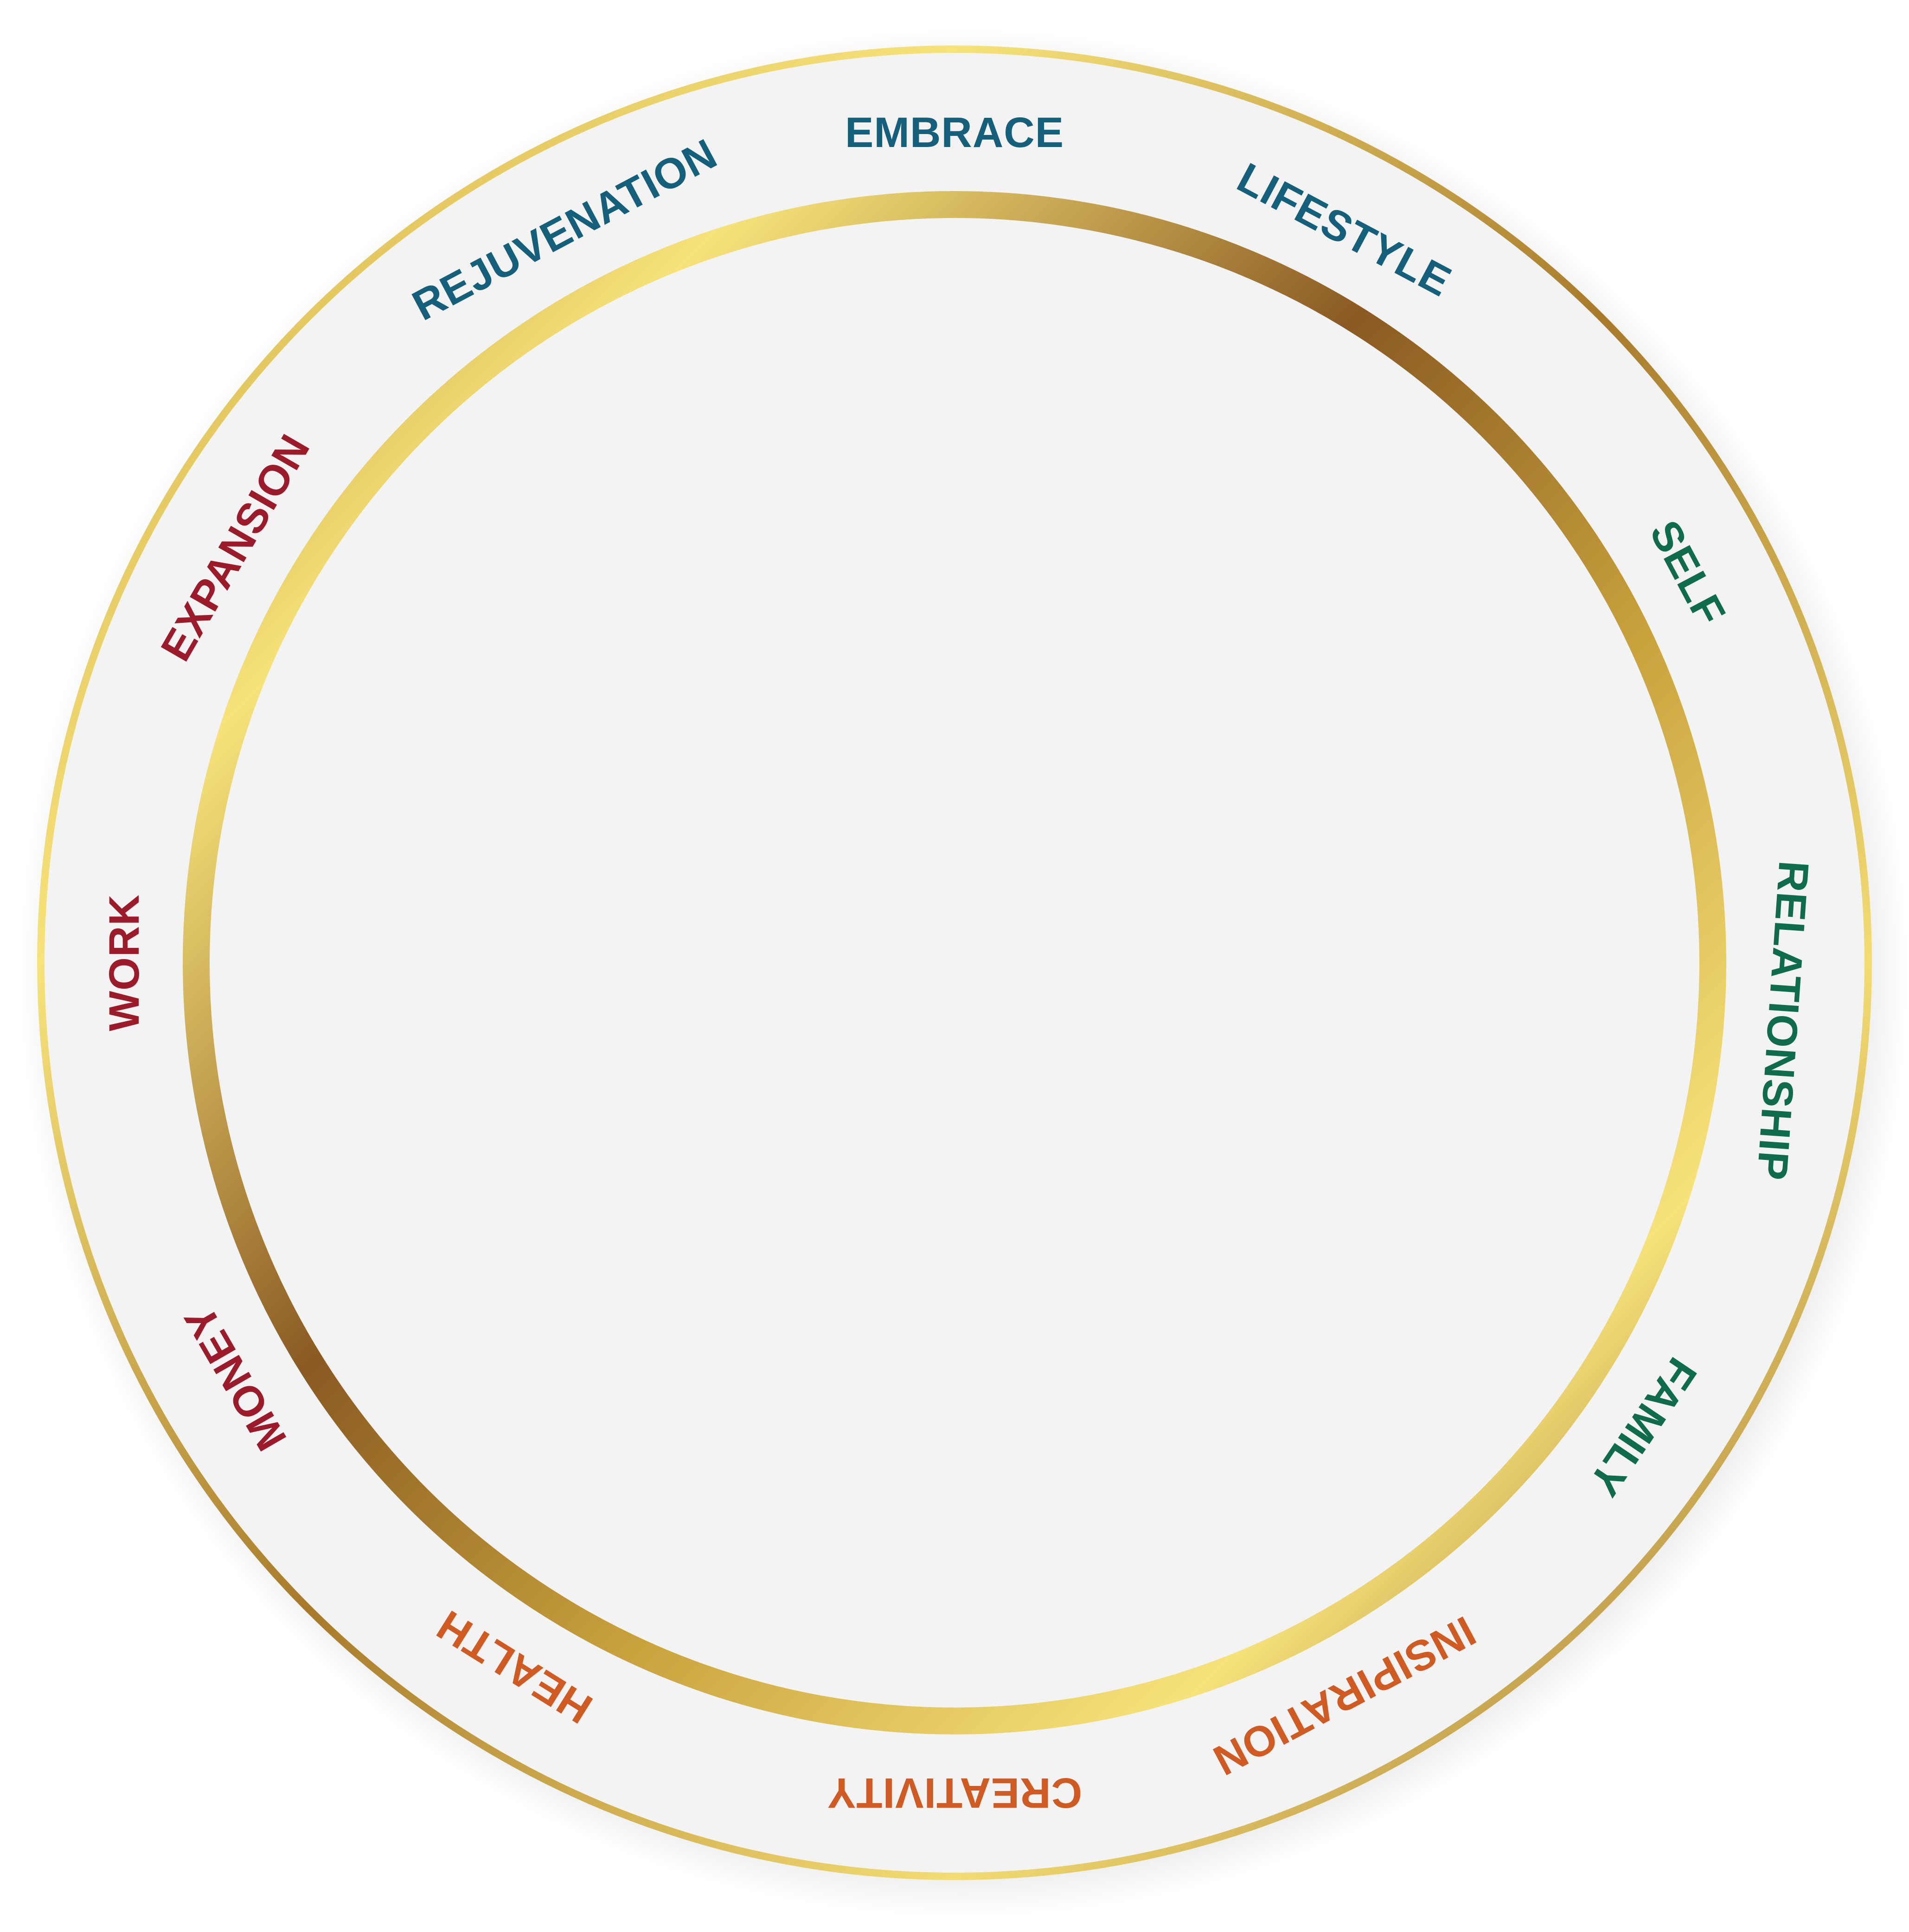 This screenshot has height=1932, width=1909. I want to click on segment-label-creativity: CREATIVITY, so click(954, 1793).